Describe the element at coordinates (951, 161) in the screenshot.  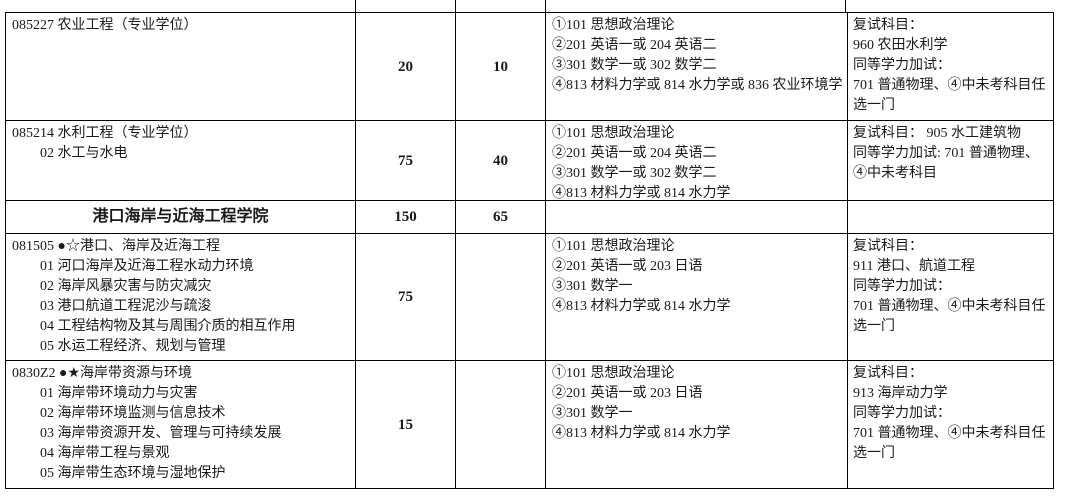
I see `retest-subjects-cell: 复试科目： 905 水工建筑物 同等学力加试: 701 普通物理、④中未考科目` at that location.